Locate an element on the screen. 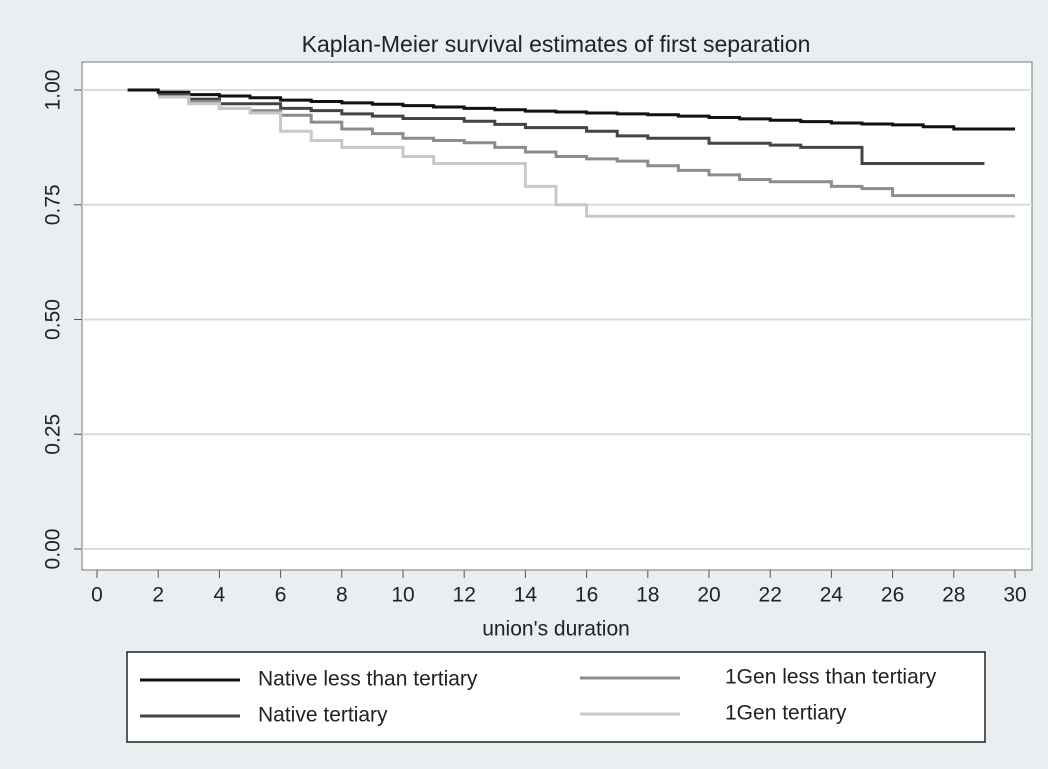  x-tick-label: 6 is located at coordinates (281, 595).